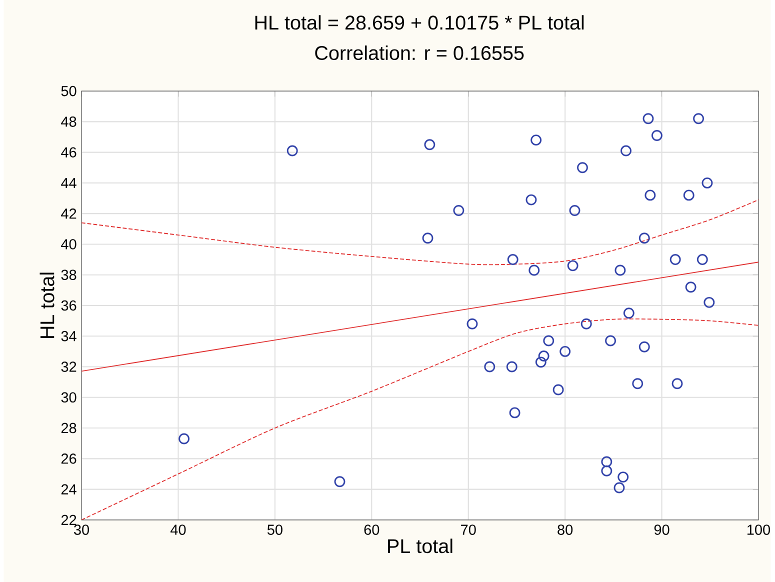  I want to click on x-tick-label: 50, so click(274, 529).